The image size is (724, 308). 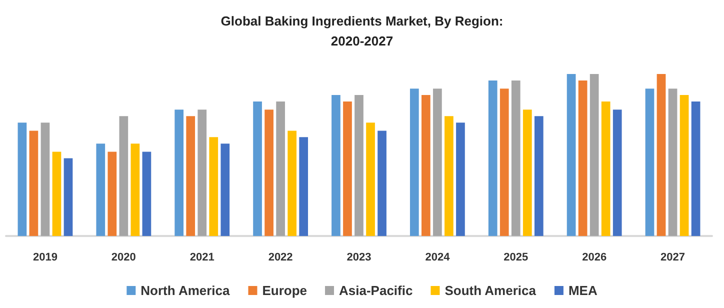 What do you see at coordinates (280, 258) in the screenshot?
I see `x-tick-label: 2022` at bounding box center [280, 258].